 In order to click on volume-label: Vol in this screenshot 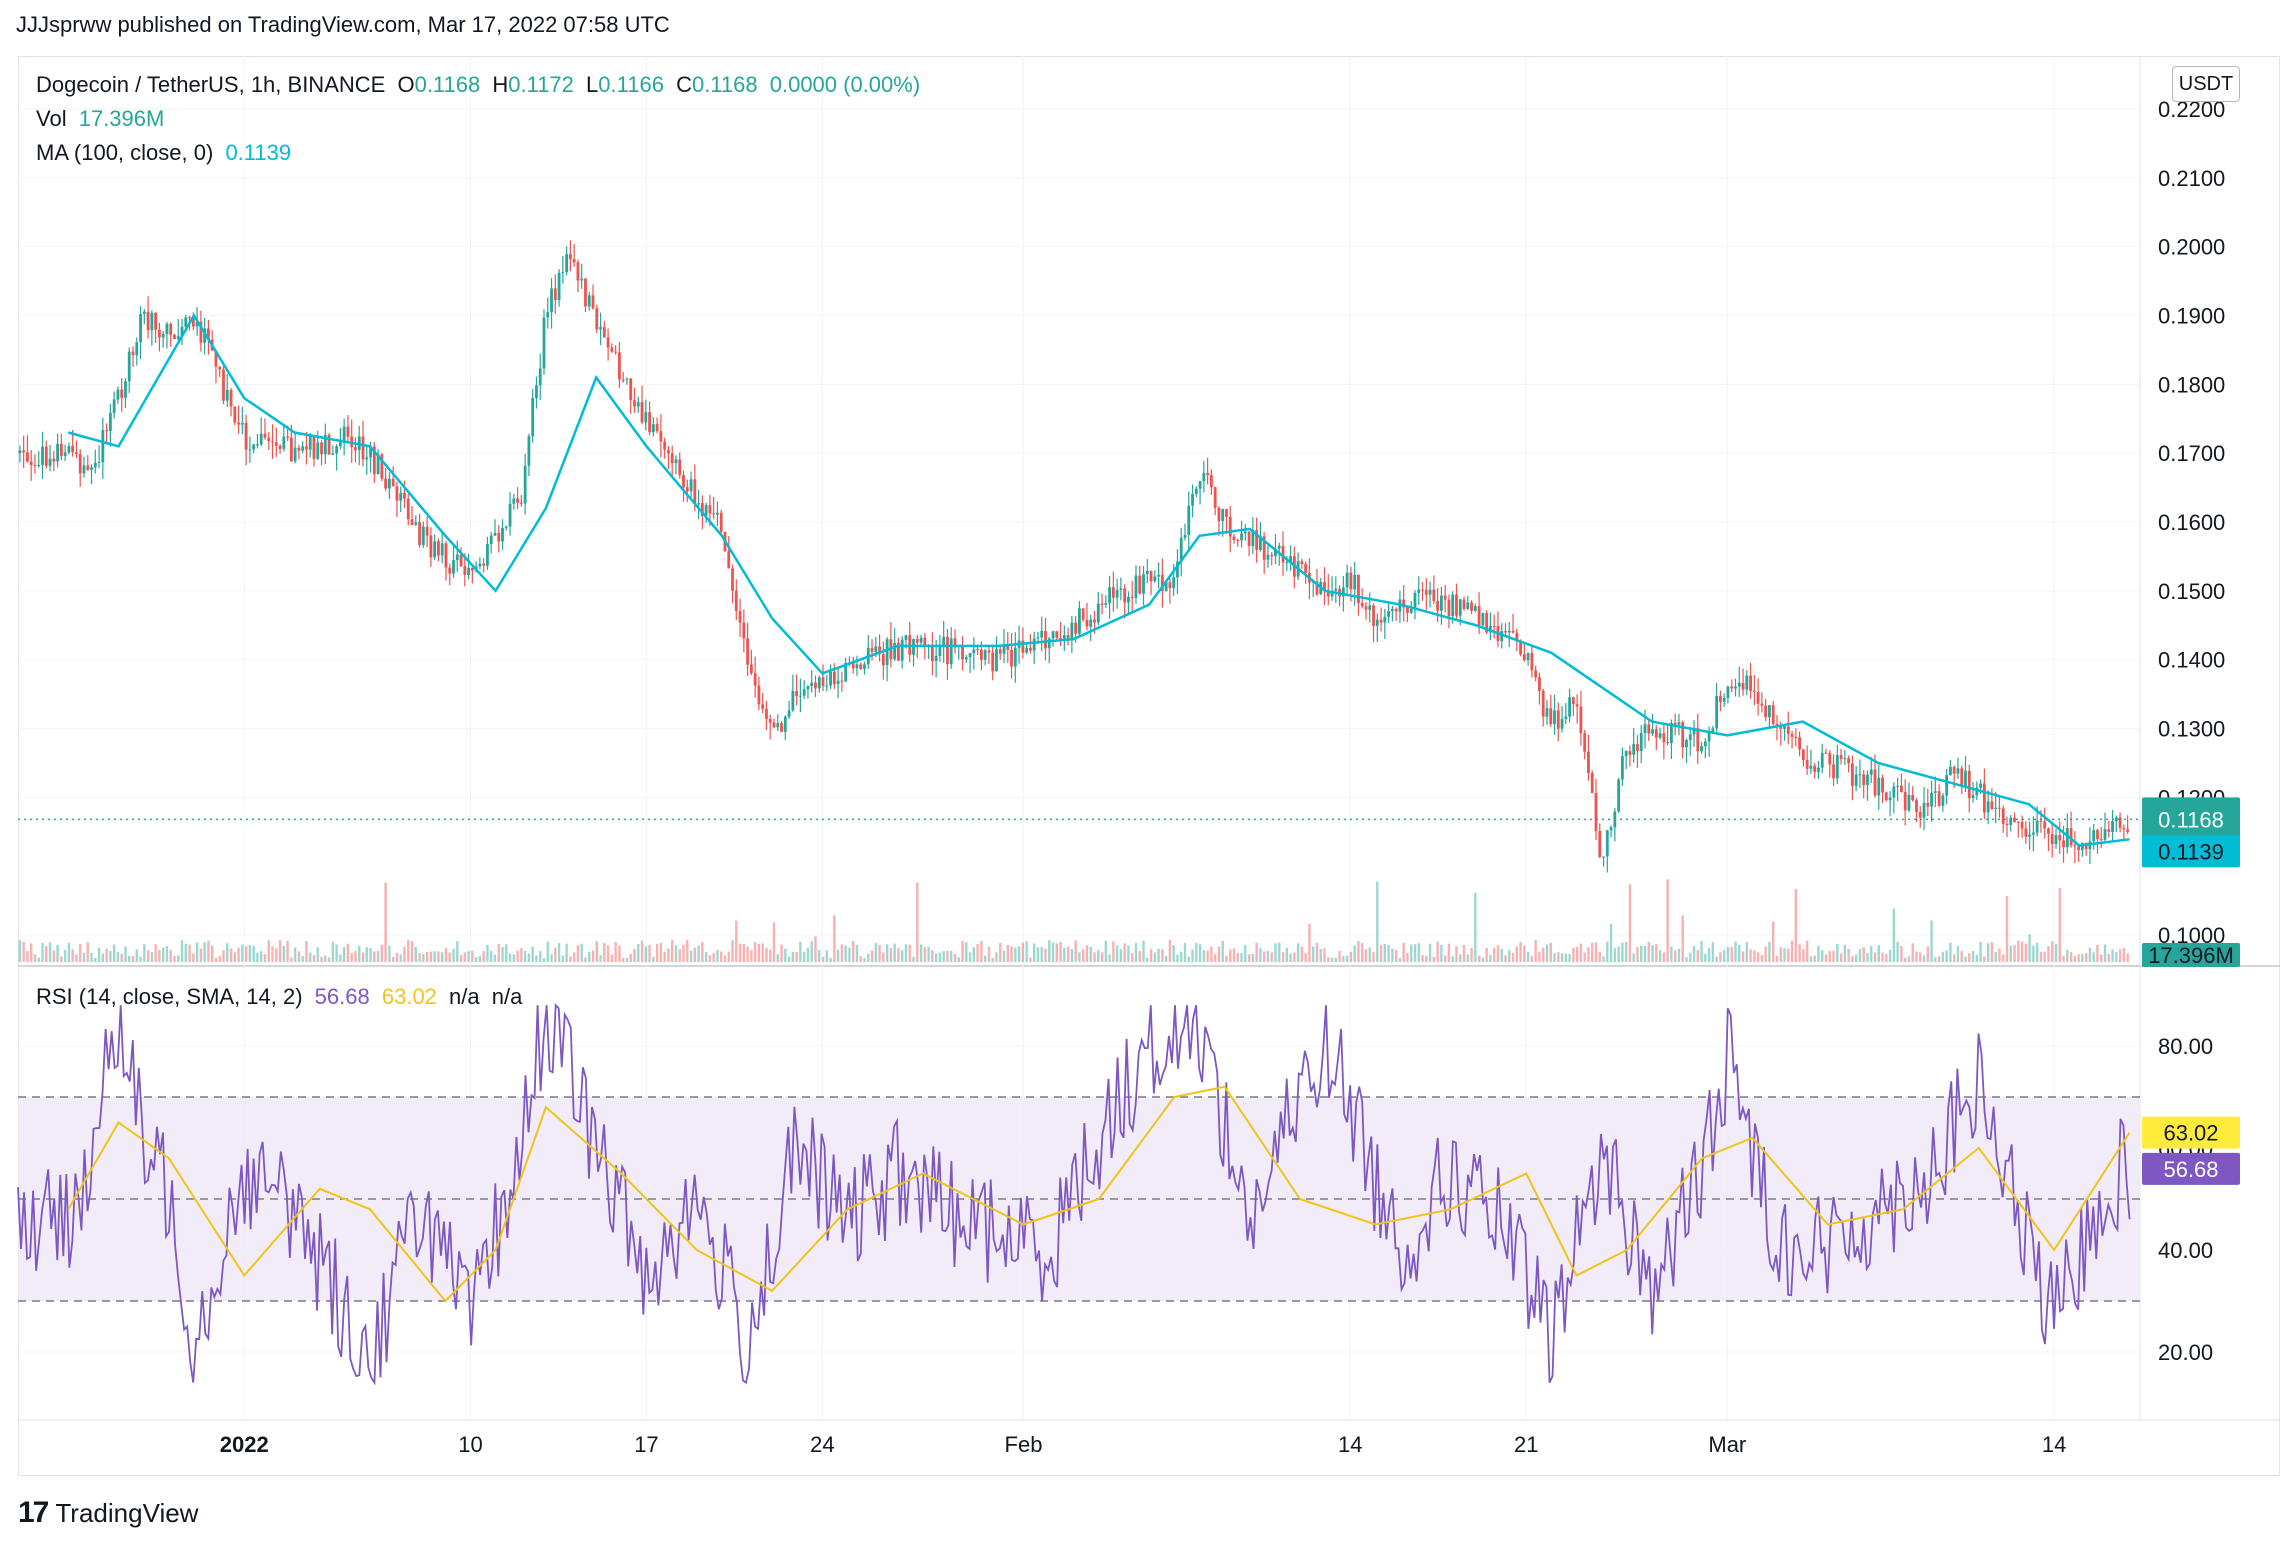, I will do `click(51, 118)`.